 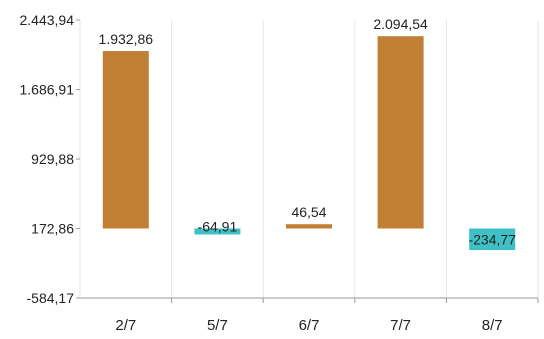 I want to click on y-axis-ticks: 2.443,94 1.686,91 929,88 172,86 -584,17, so click(x=50, y=159).